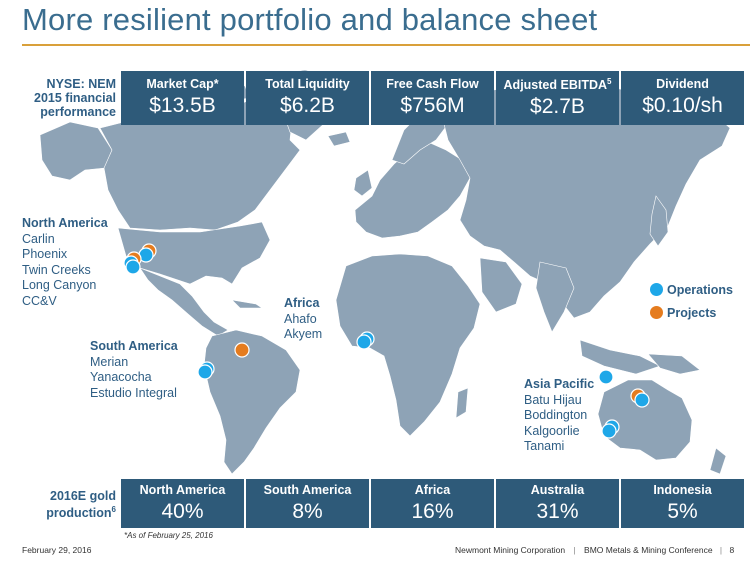 The height and width of the screenshot is (564, 750). What do you see at coordinates (648, 550) in the screenshot?
I see `footer-conference: BMO Metals & Mining Conference` at bounding box center [648, 550].